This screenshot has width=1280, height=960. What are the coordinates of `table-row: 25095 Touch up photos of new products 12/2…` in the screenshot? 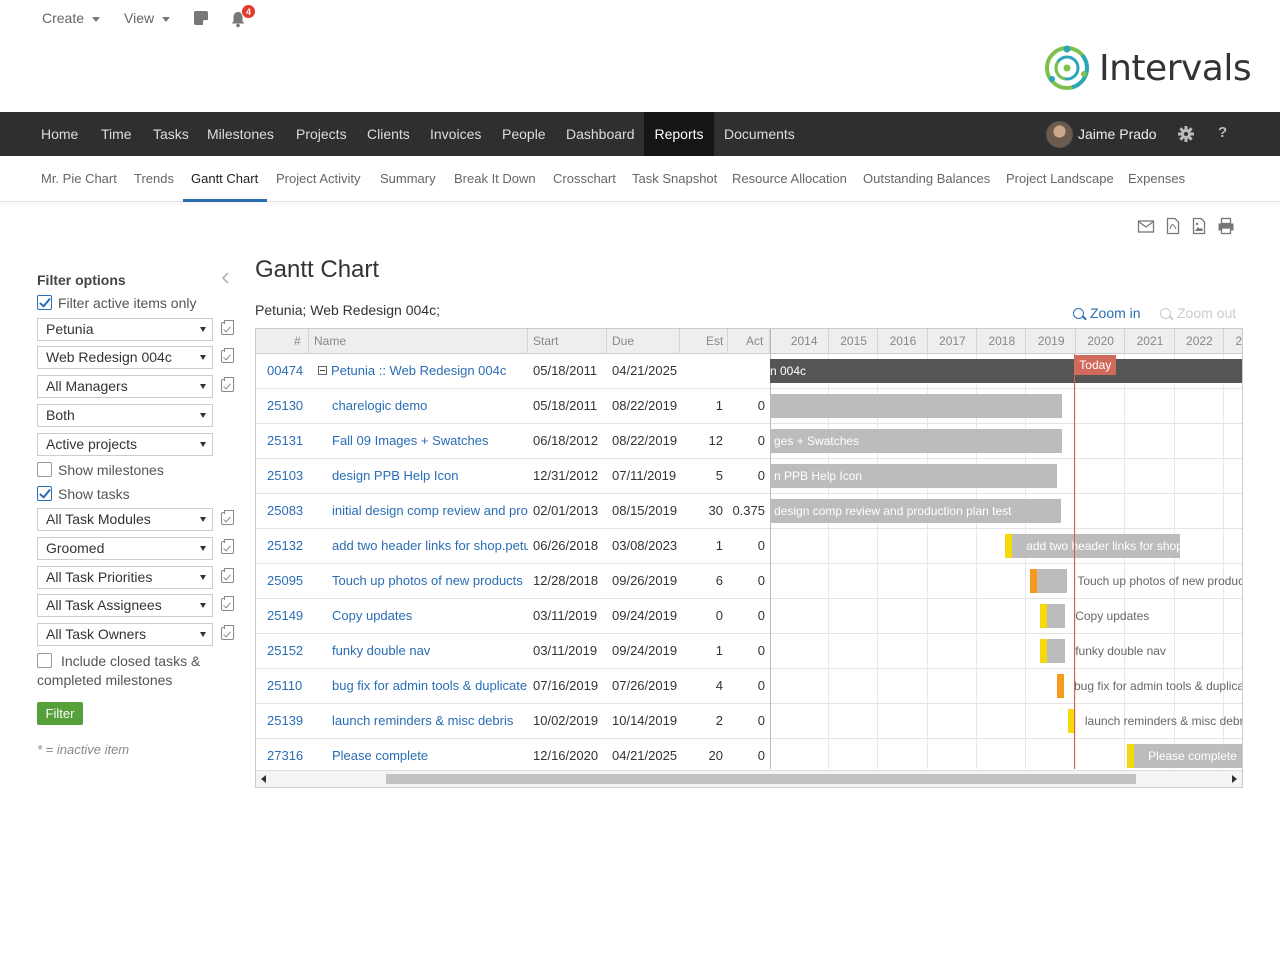 It's located at (749, 581).